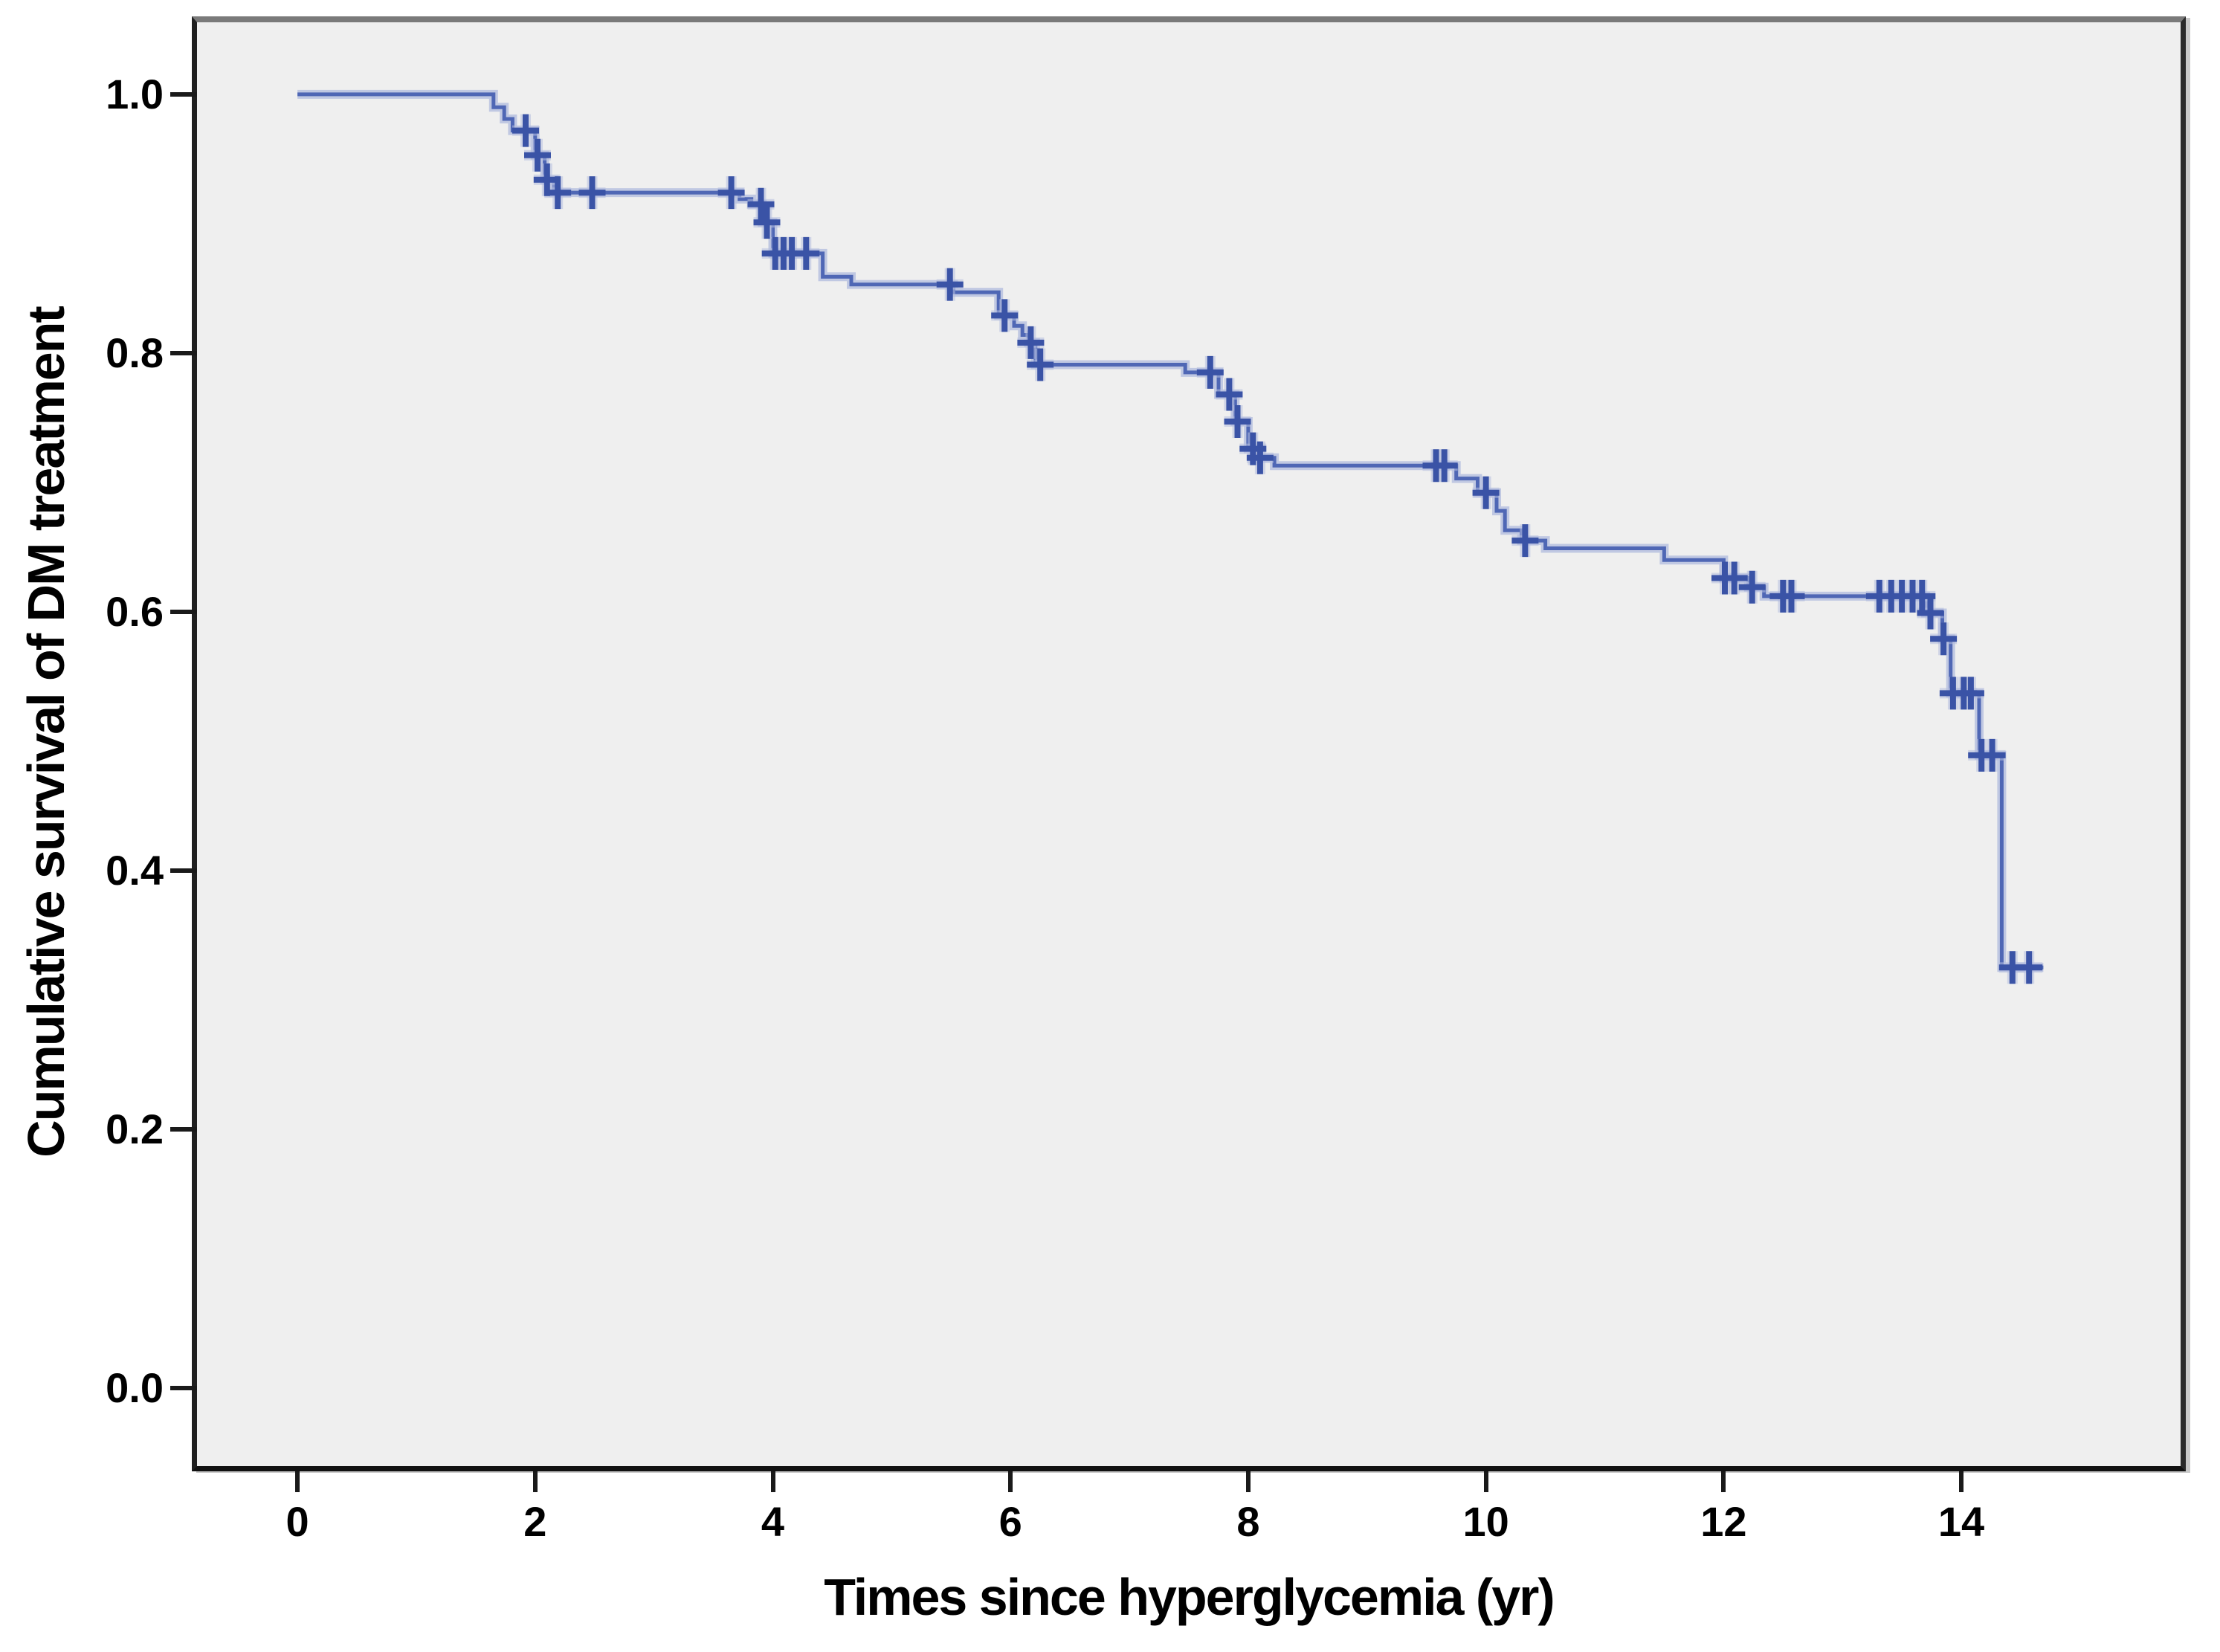  Describe the element at coordinates (1961, 1521) in the screenshot. I see `x-tick-label: 14` at that location.